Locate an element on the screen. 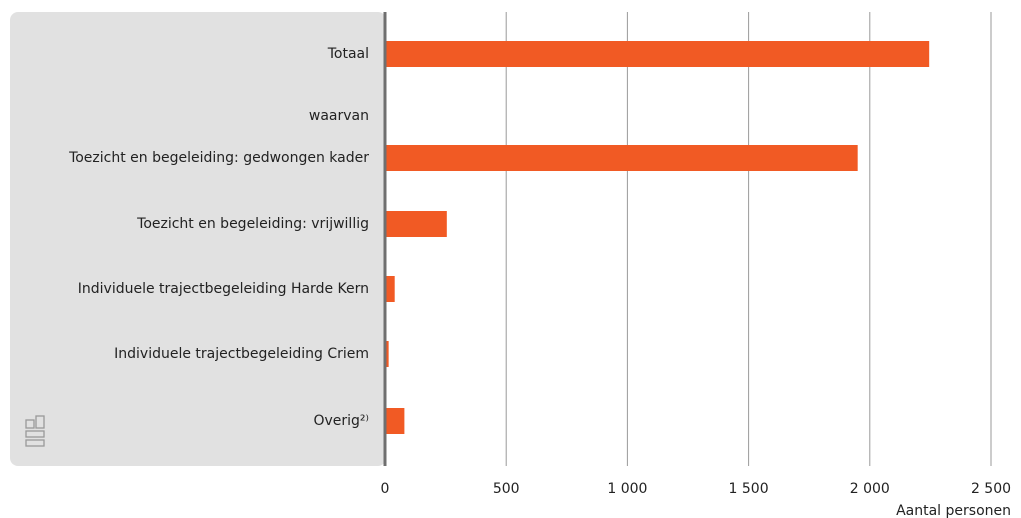 The height and width of the screenshot is (518, 1021). x-tick-label: 0 is located at coordinates (385, 489).